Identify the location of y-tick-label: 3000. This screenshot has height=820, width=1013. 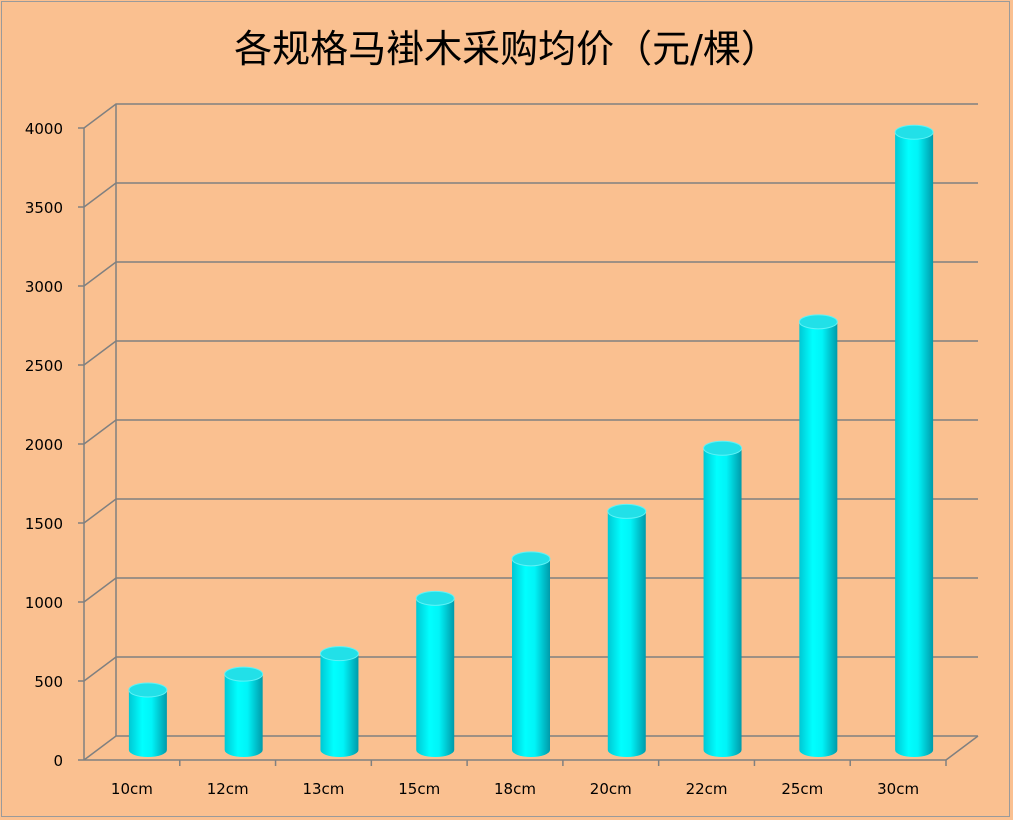
(44, 287).